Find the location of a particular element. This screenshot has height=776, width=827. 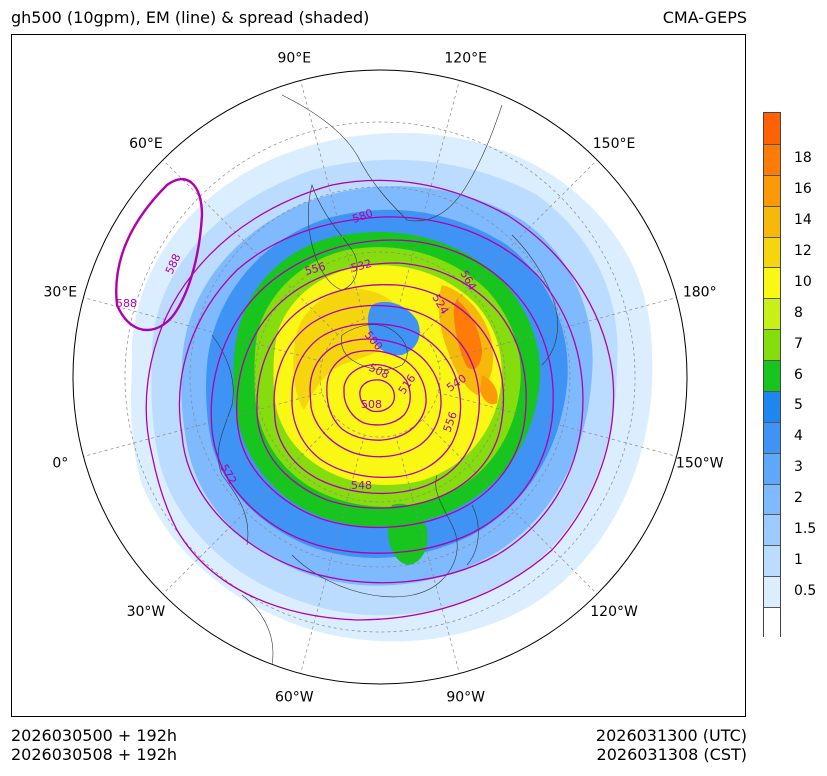

init-time-cst: 2026030508 + 192h is located at coordinates (94, 754).